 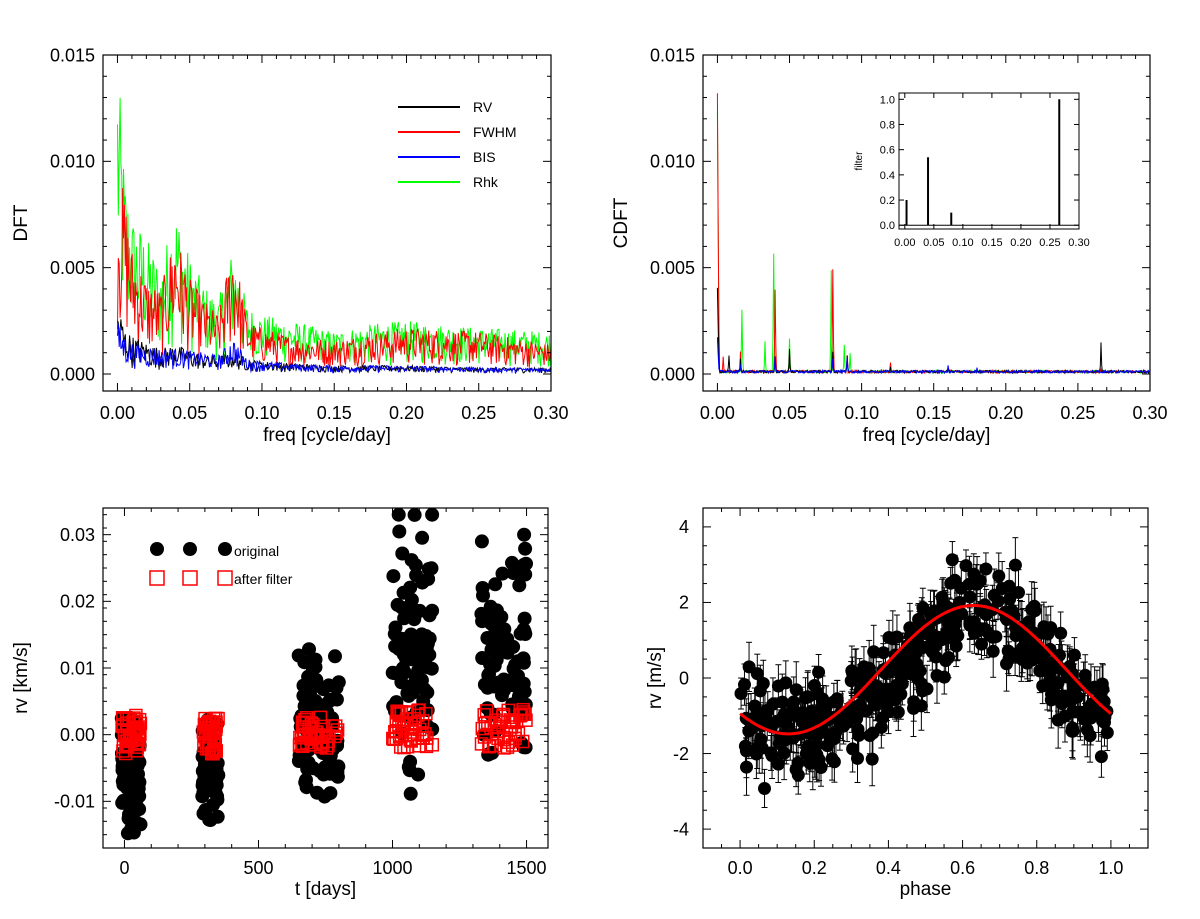 I want to click on inset-x-tick-label: 0.20, so click(x=1020, y=243).